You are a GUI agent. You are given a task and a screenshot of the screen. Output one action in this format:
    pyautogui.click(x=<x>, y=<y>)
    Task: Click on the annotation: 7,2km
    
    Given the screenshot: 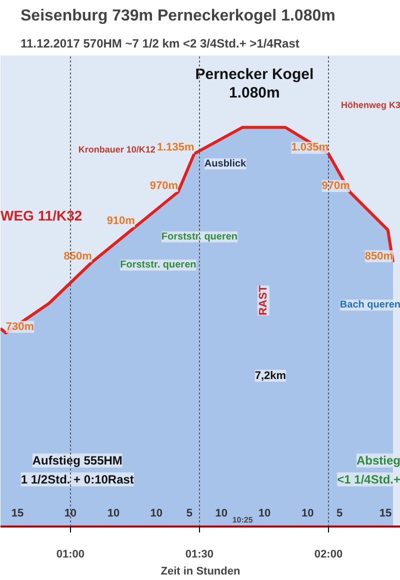 What is the action you would take?
    pyautogui.click(x=270, y=376)
    